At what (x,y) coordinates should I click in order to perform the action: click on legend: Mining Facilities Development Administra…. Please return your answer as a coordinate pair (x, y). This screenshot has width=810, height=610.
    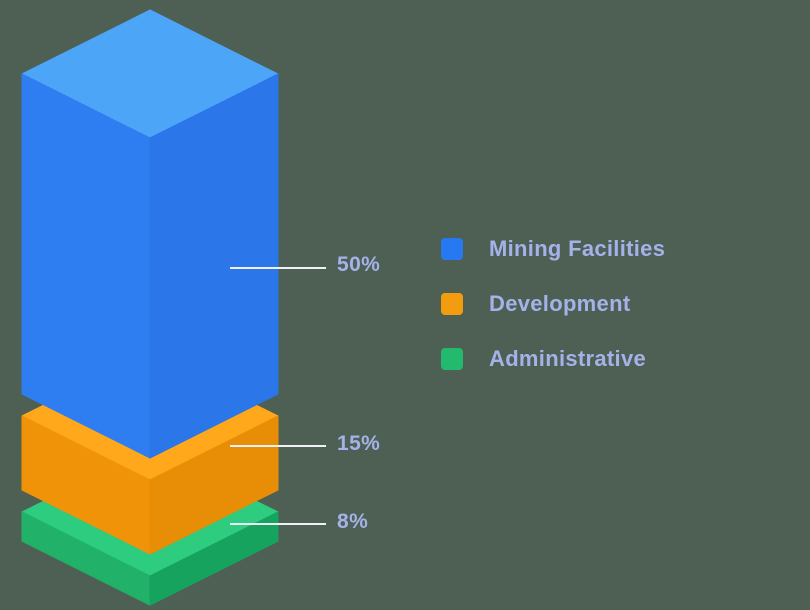
    Looking at the image, I should click on (553, 304).